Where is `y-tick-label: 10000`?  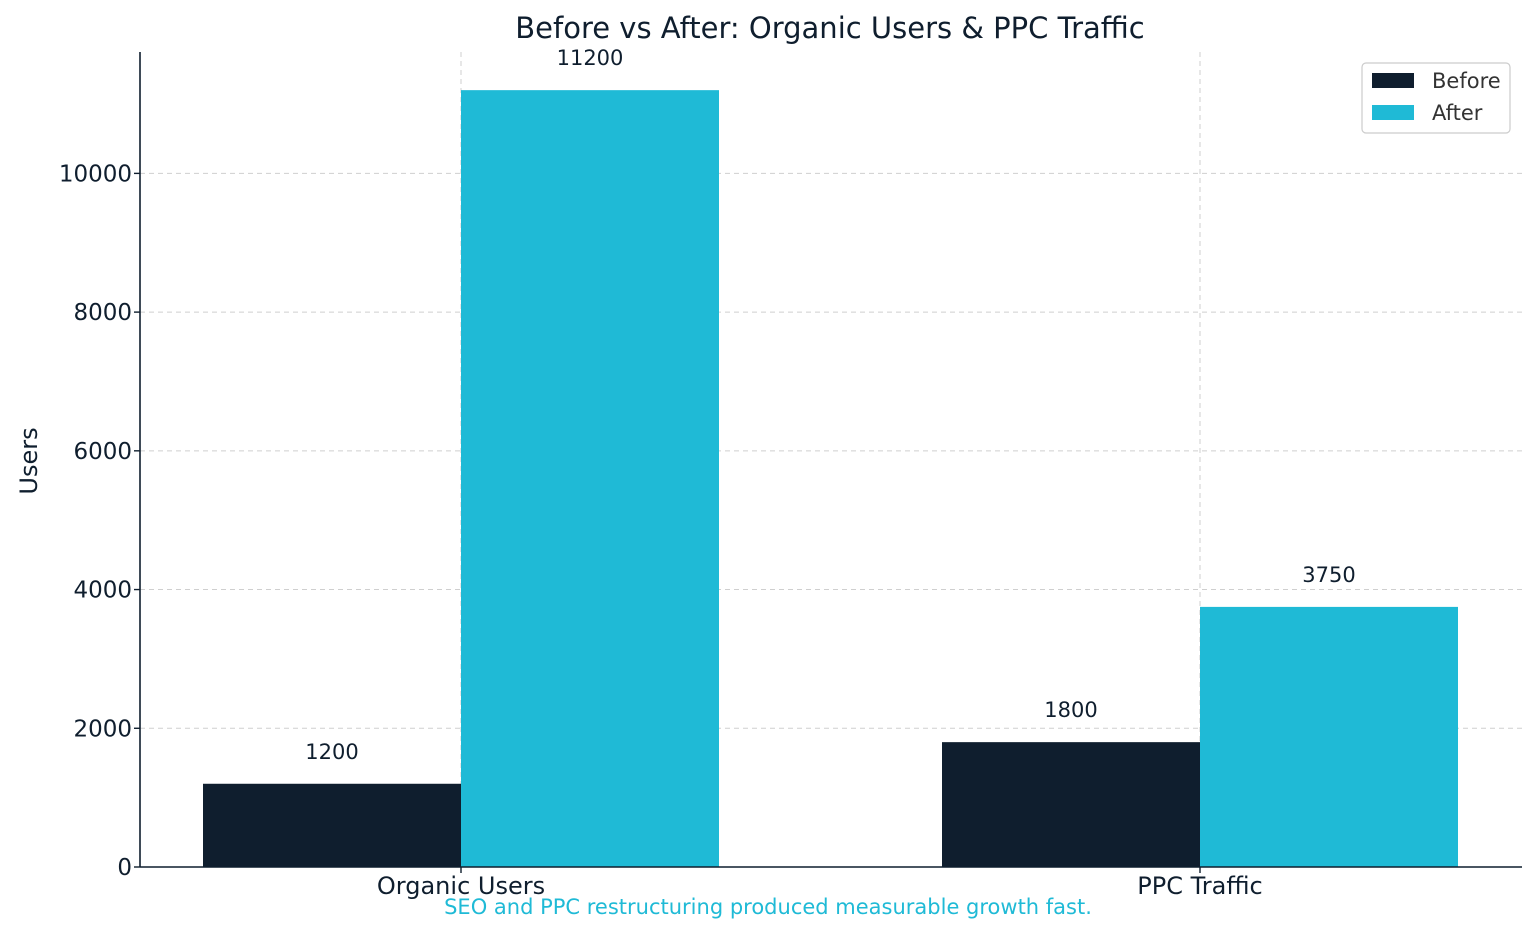
y-tick-label: 10000 is located at coordinates (95, 174).